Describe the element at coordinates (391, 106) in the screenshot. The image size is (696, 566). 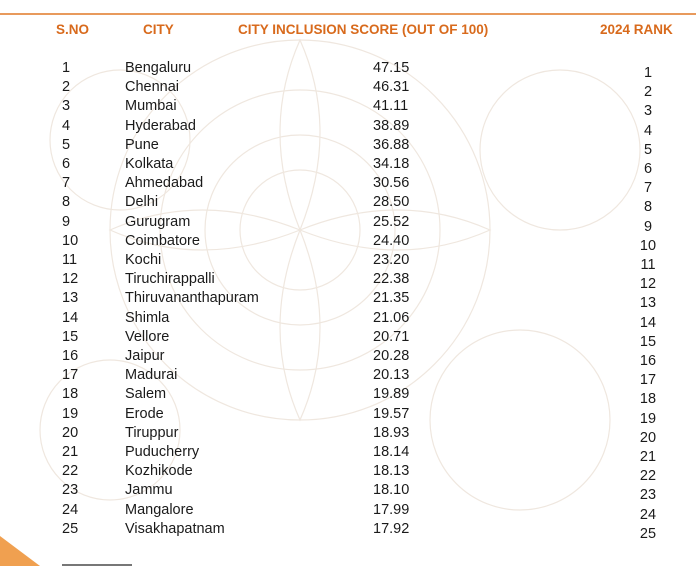
I see `cell-score: 41.11` at that location.